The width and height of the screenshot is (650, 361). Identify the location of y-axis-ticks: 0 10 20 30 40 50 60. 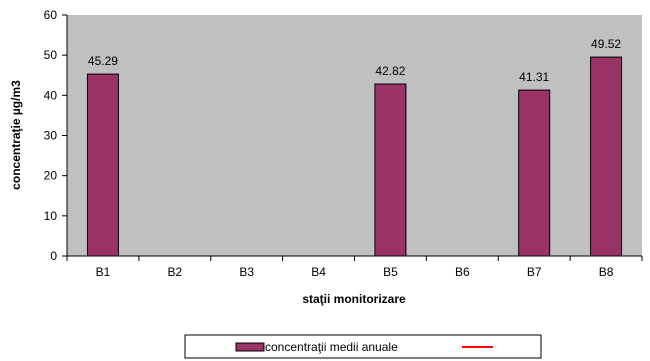
(55, 135).